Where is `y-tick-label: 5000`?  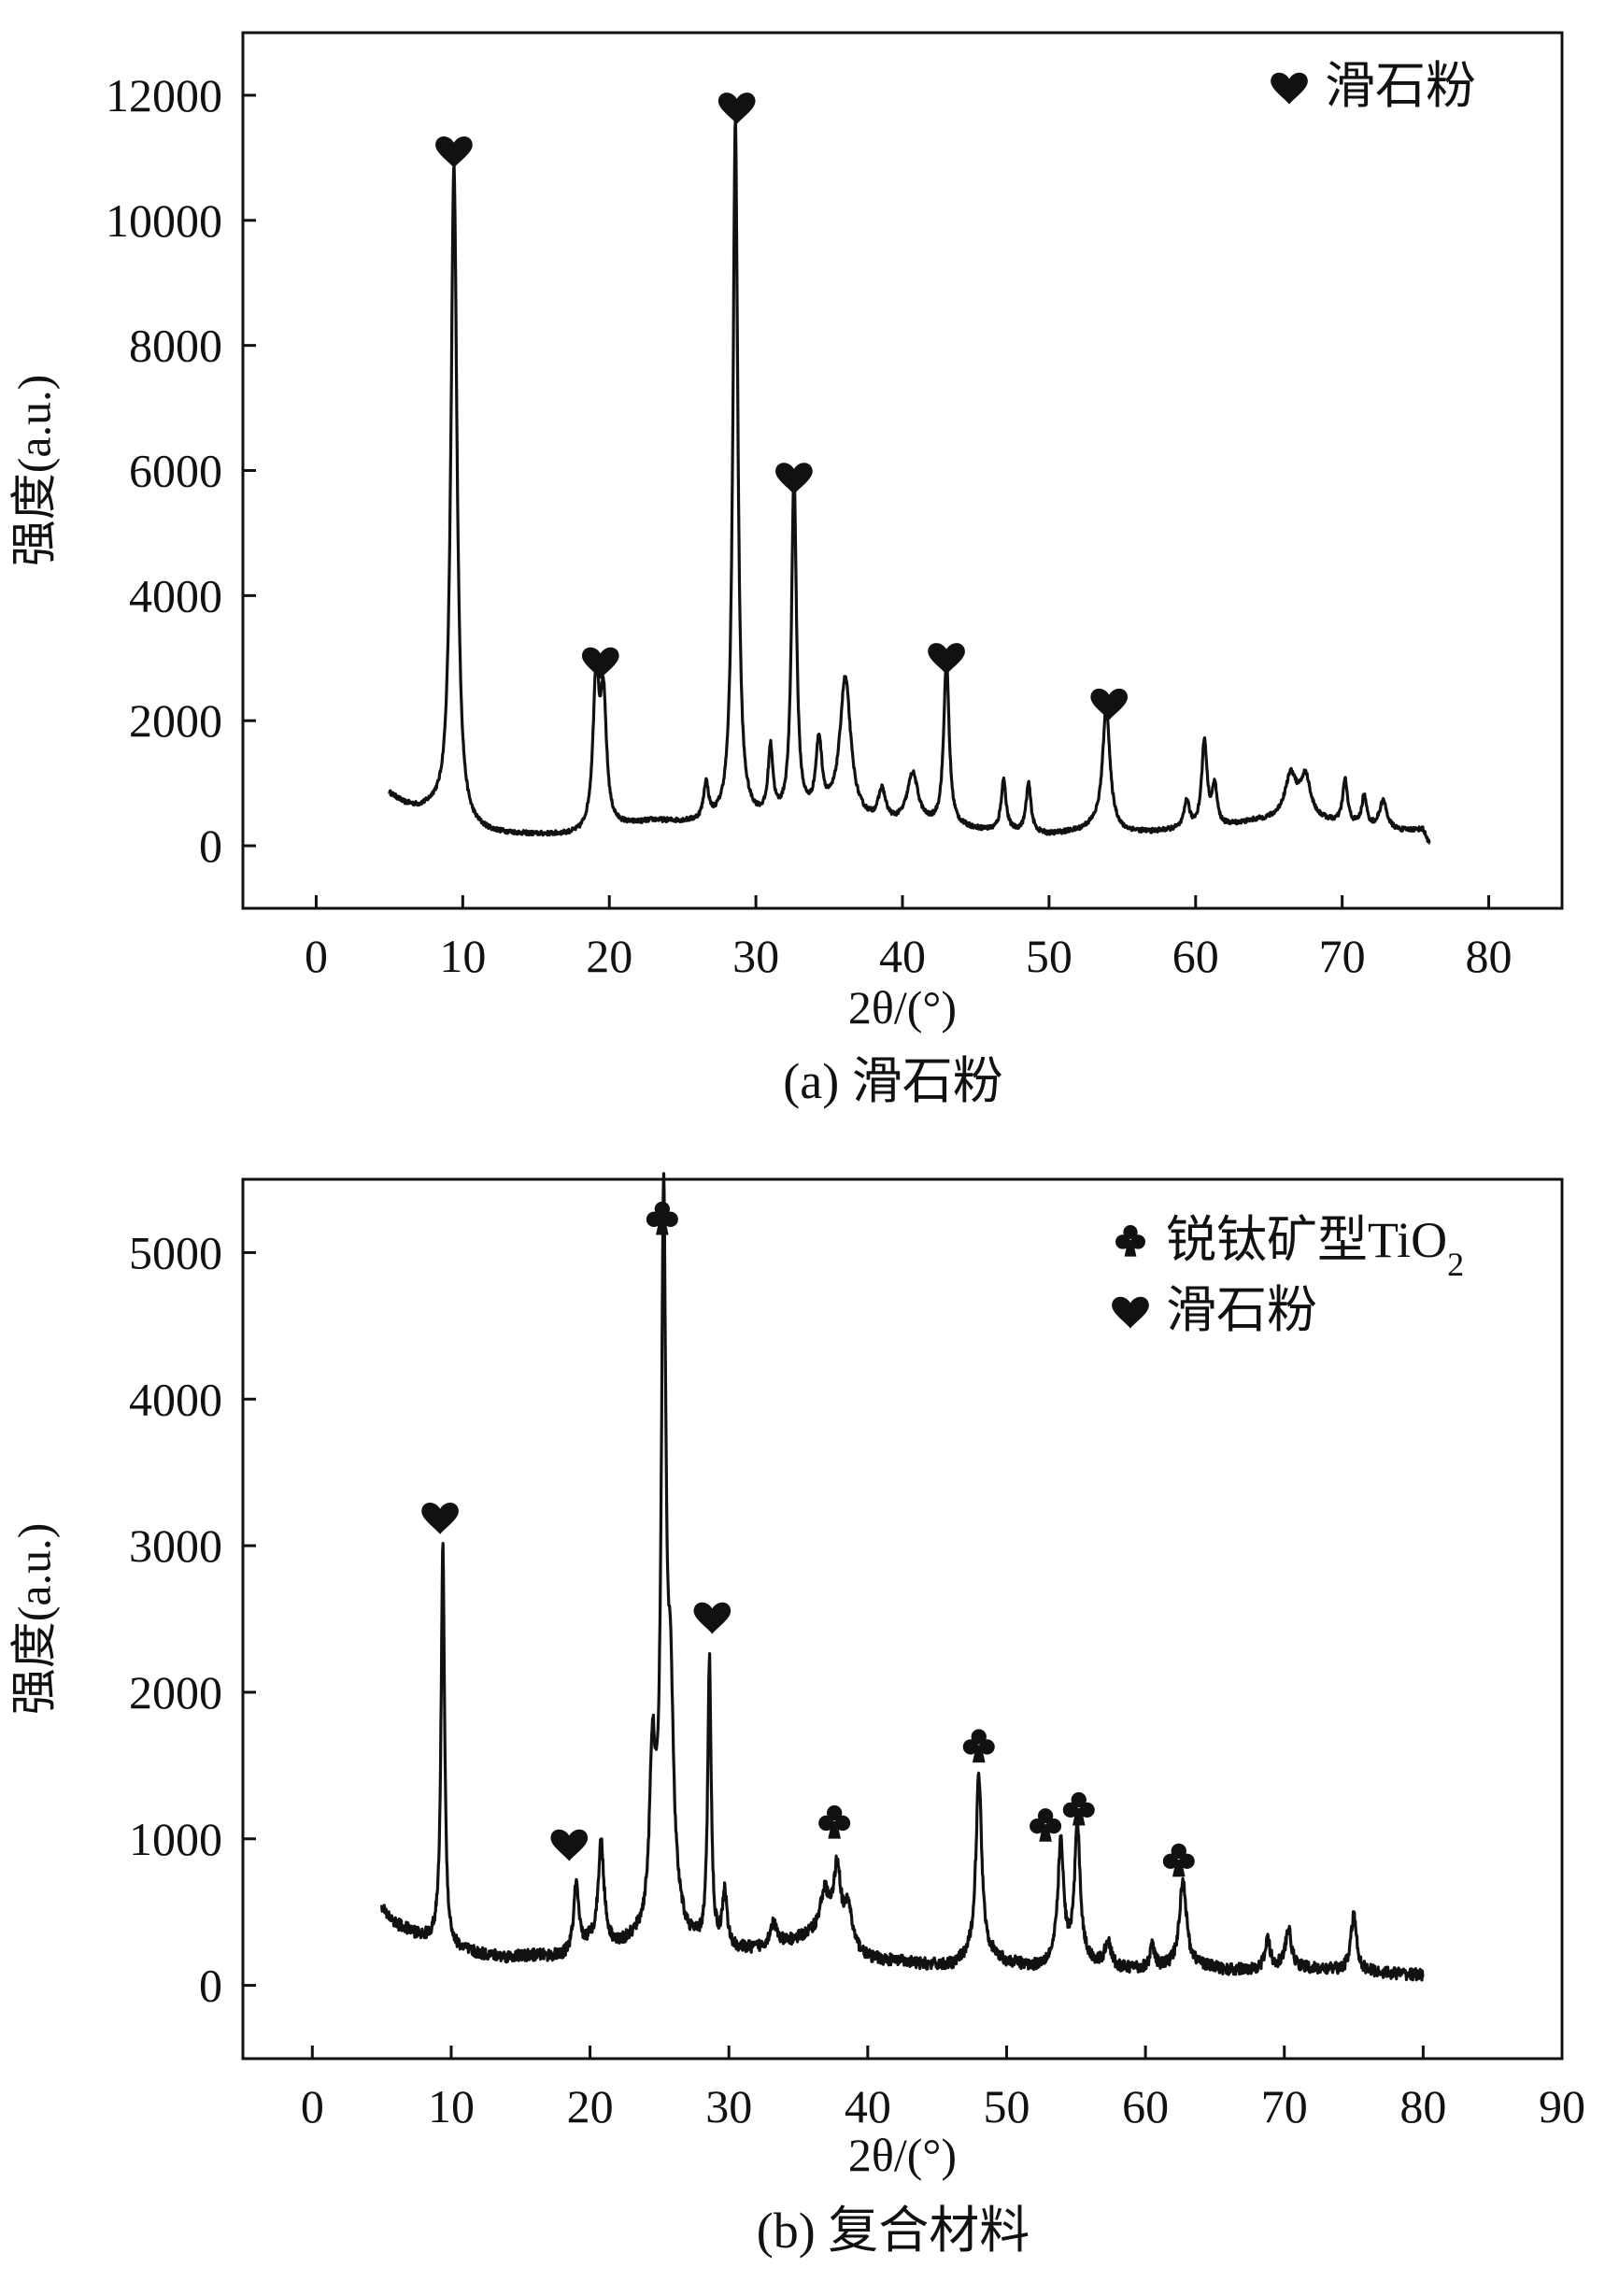
y-tick-label: 5000 is located at coordinates (175, 1252).